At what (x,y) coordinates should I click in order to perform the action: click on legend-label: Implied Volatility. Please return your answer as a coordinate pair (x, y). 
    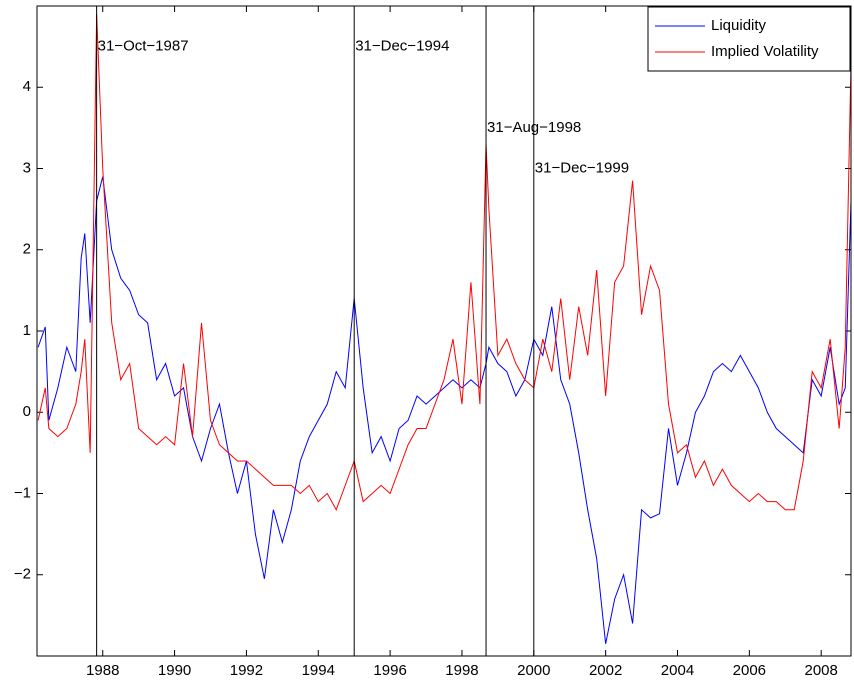
    Looking at the image, I should click on (765, 51).